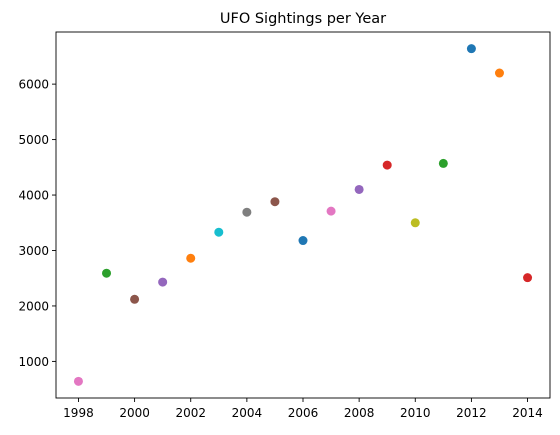  Describe the element at coordinates (359, 413) in the screenshot. I see `x-tick-label: 2008` at that location.